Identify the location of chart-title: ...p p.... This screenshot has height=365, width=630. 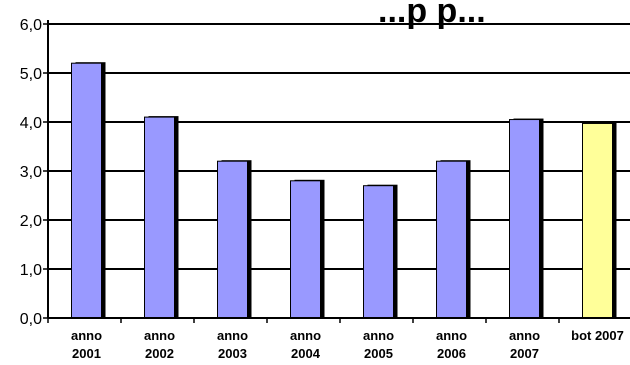
(432, 15).